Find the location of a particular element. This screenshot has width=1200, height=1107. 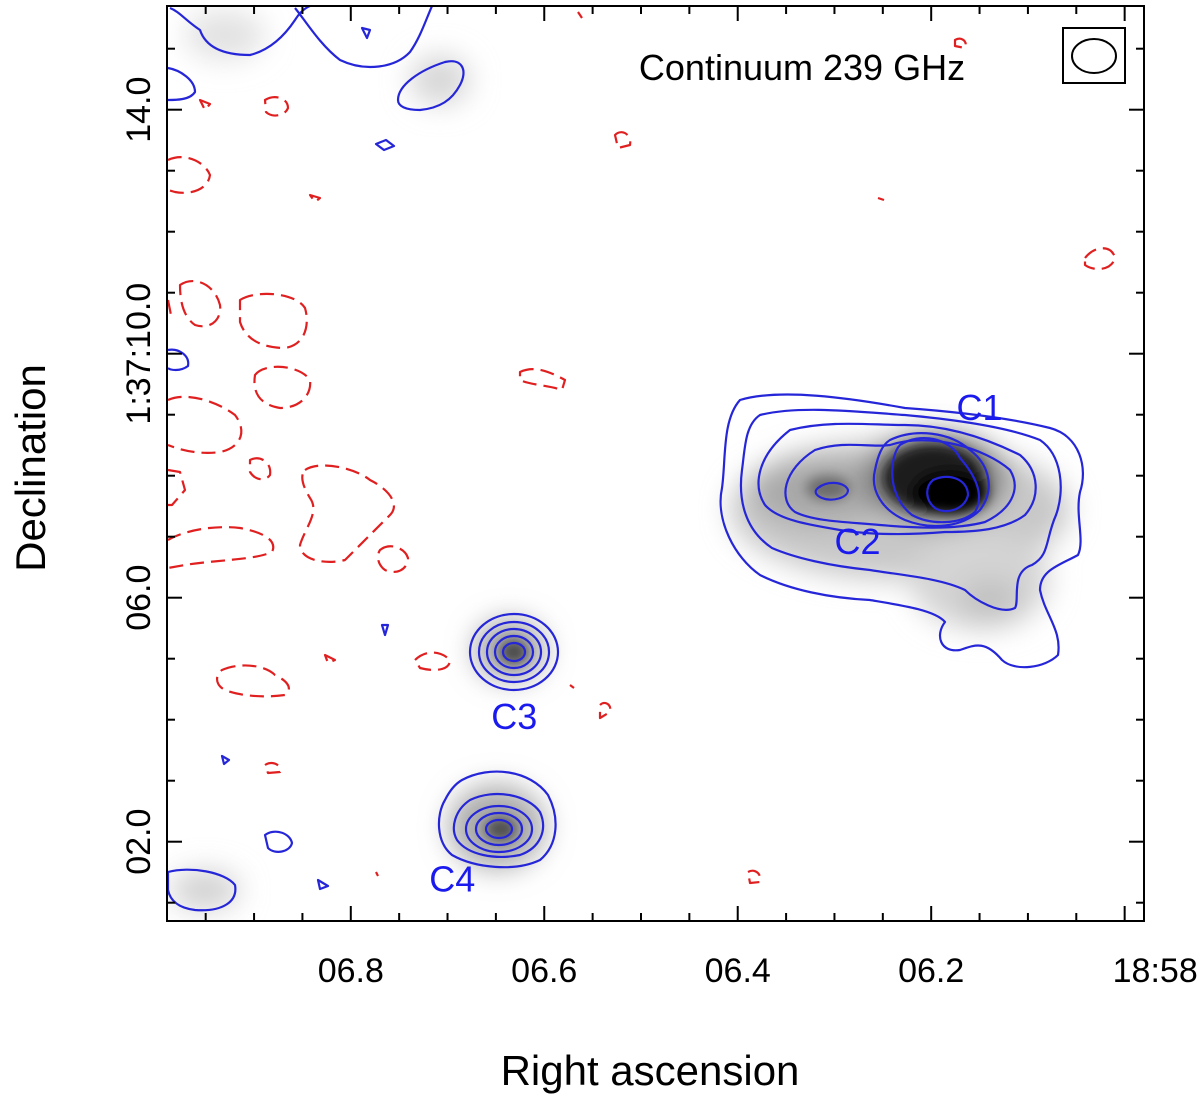

contours-c4 is located at coordinates (497, 819).